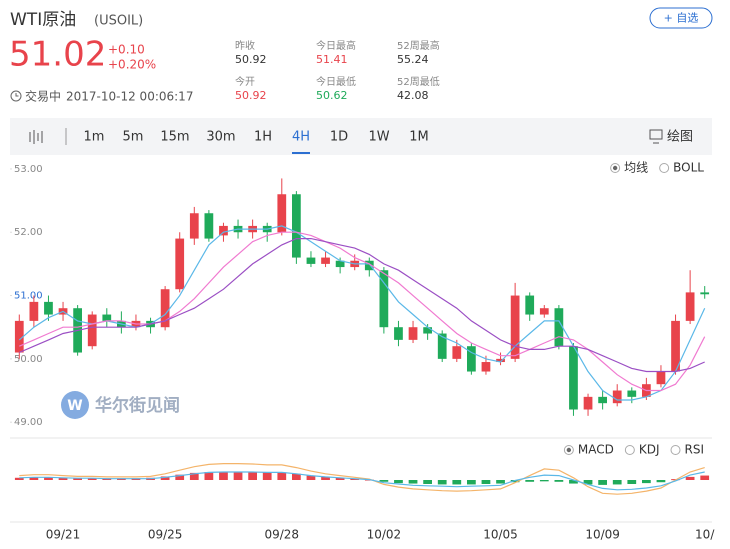 Image resolution: width=730 pixels, height=549 pixels. Describe the element at coordinates (94, 137) in the screenshot. I see `interval-button: 1m` at that location.